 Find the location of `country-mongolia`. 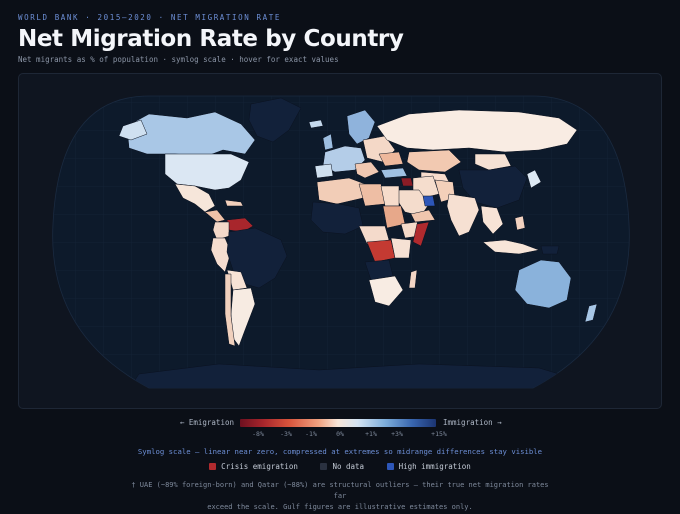

country-mongolia is located at coordinates (493, 162).